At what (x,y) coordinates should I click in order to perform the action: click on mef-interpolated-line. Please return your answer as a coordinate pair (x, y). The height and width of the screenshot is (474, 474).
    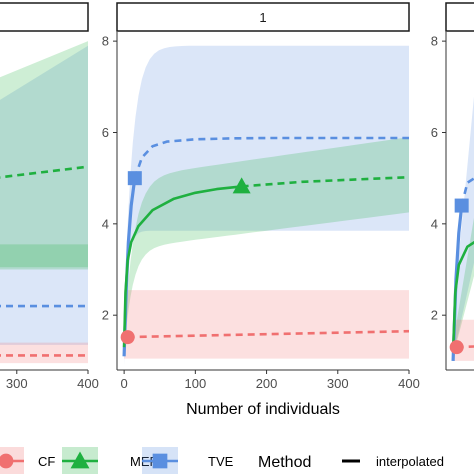
    Looking at the image, I should click on (182, 266).